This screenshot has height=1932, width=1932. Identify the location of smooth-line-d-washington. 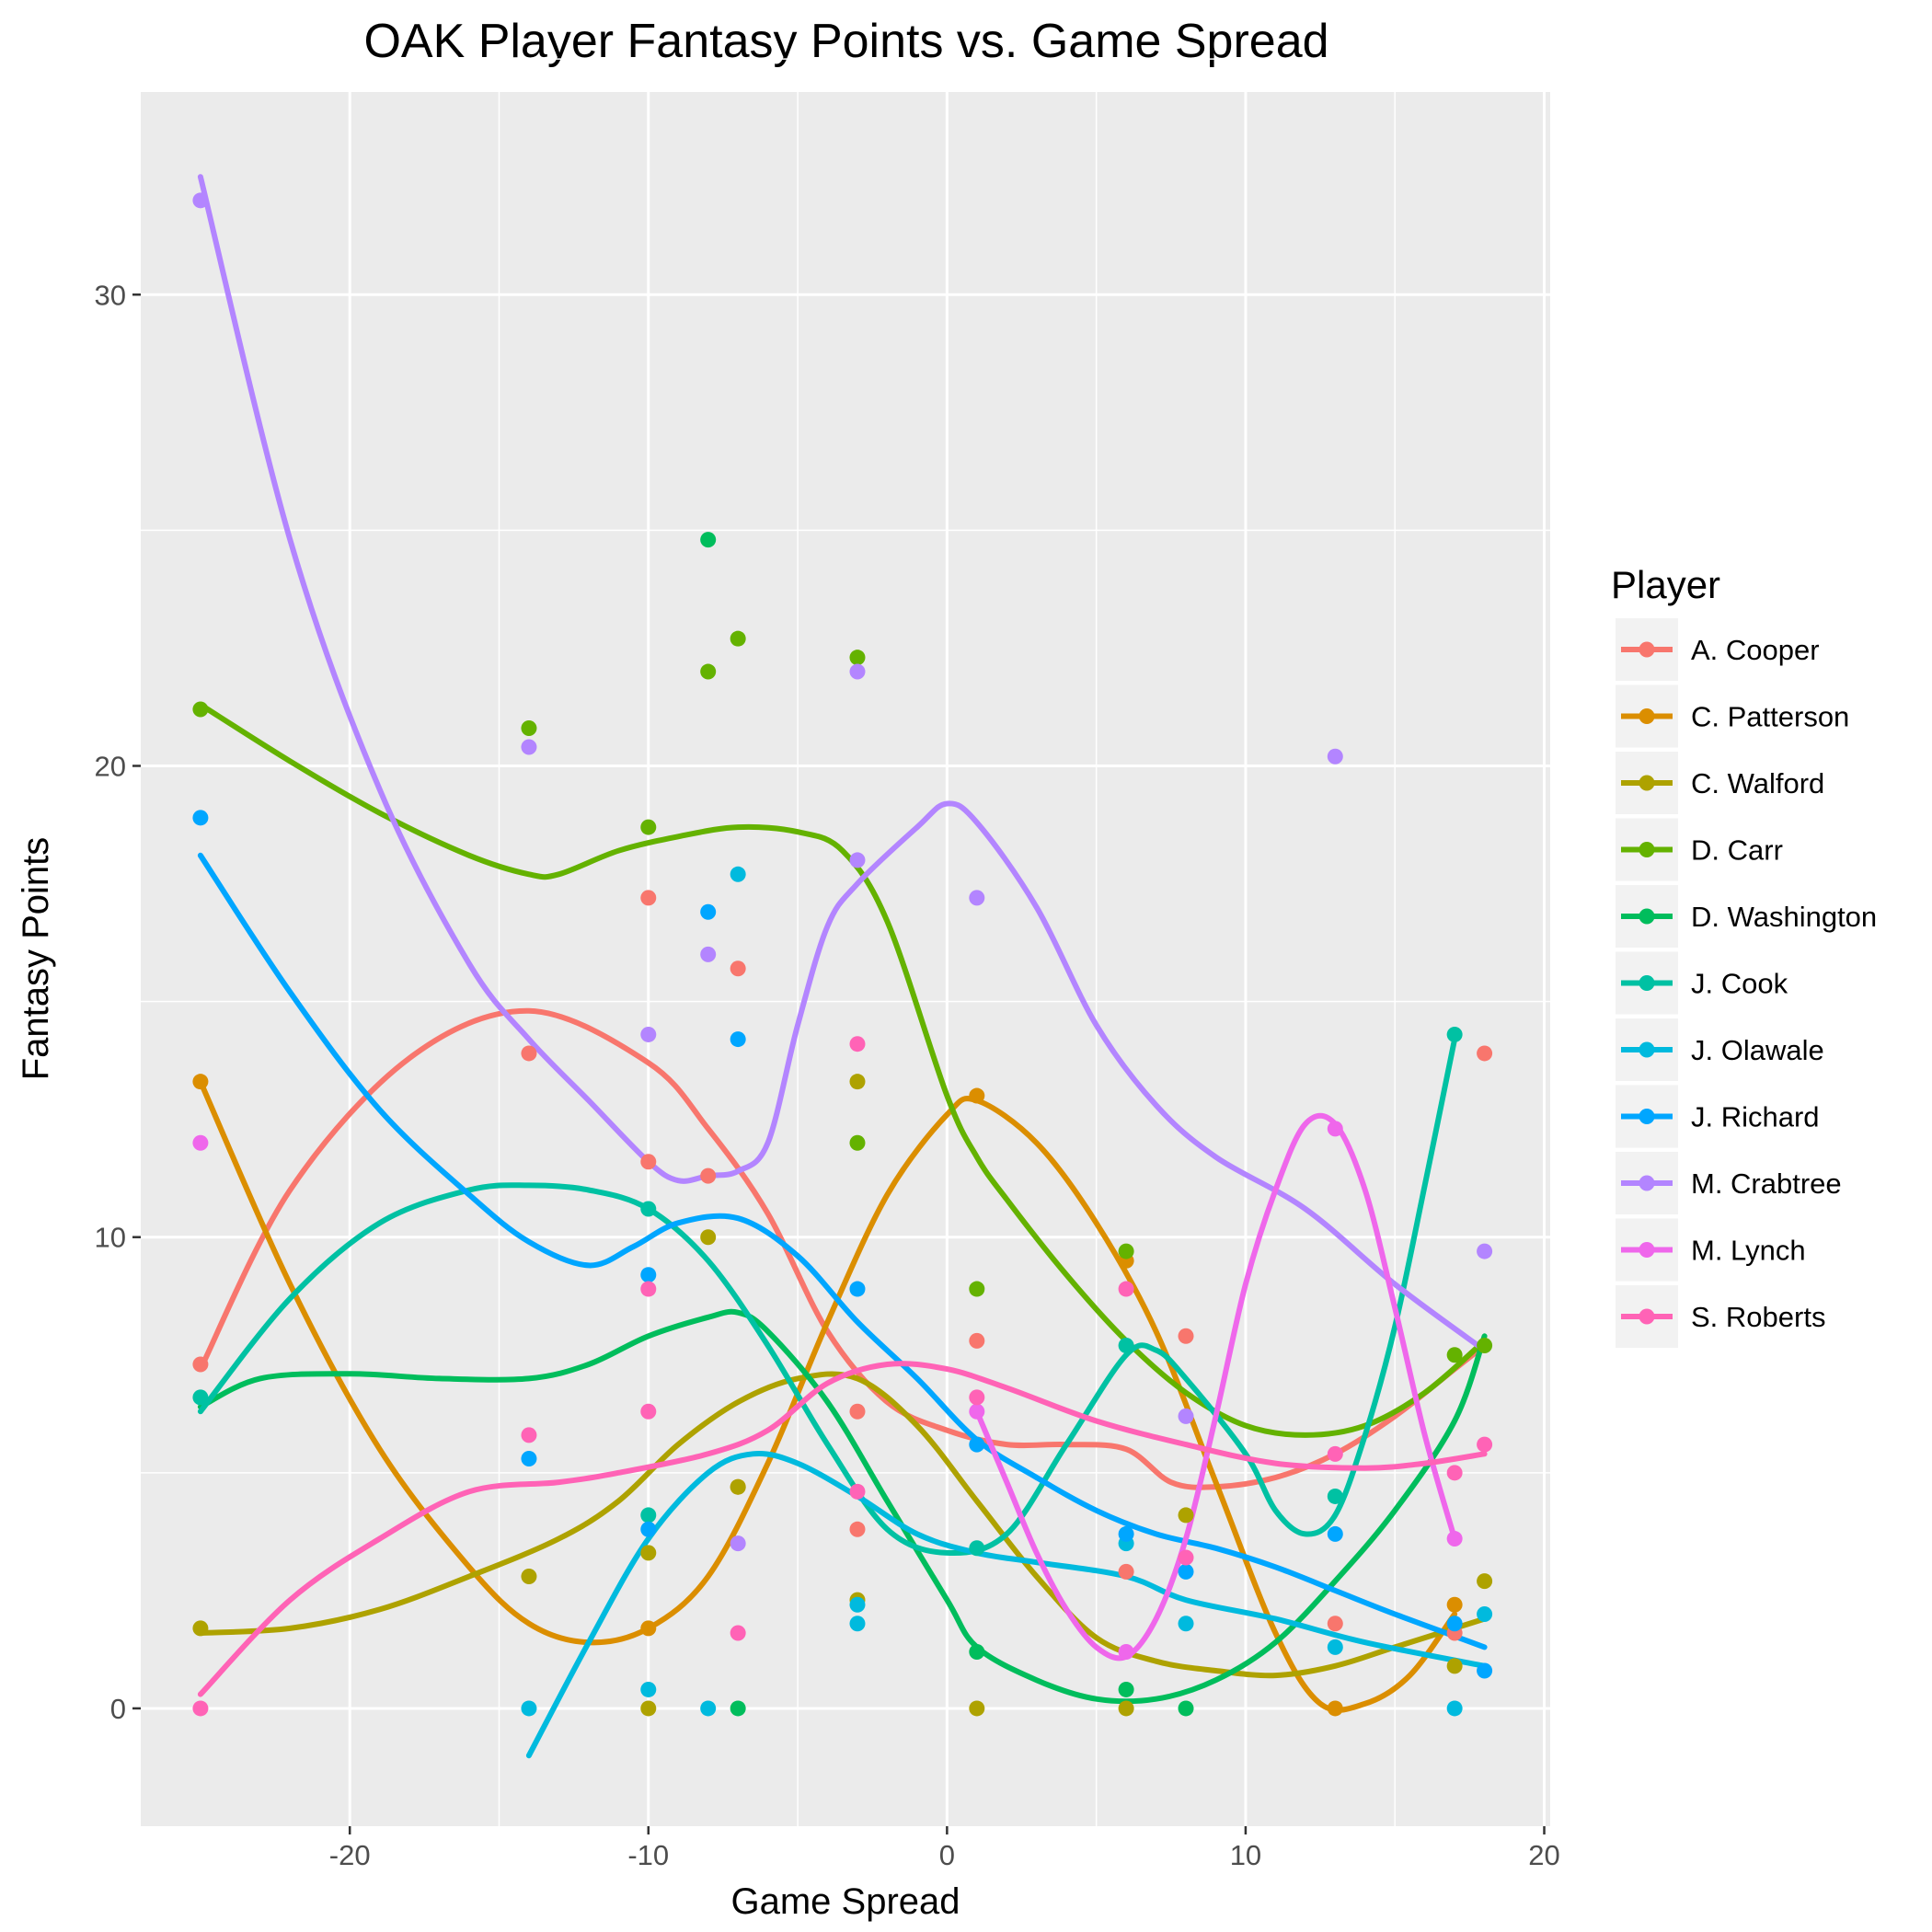
(842, 1506).